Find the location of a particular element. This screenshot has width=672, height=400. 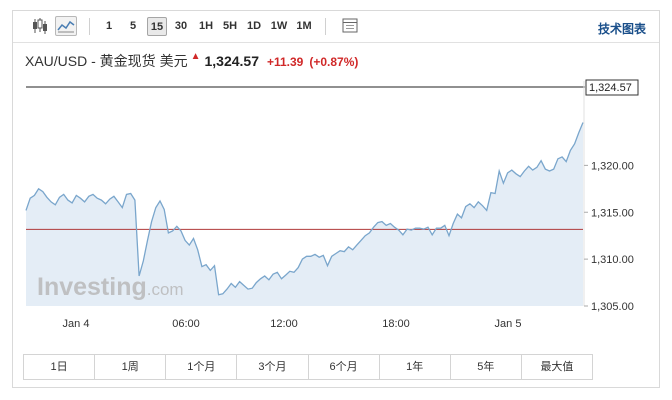

line-chart-icon is located at coordinates (66, 26).